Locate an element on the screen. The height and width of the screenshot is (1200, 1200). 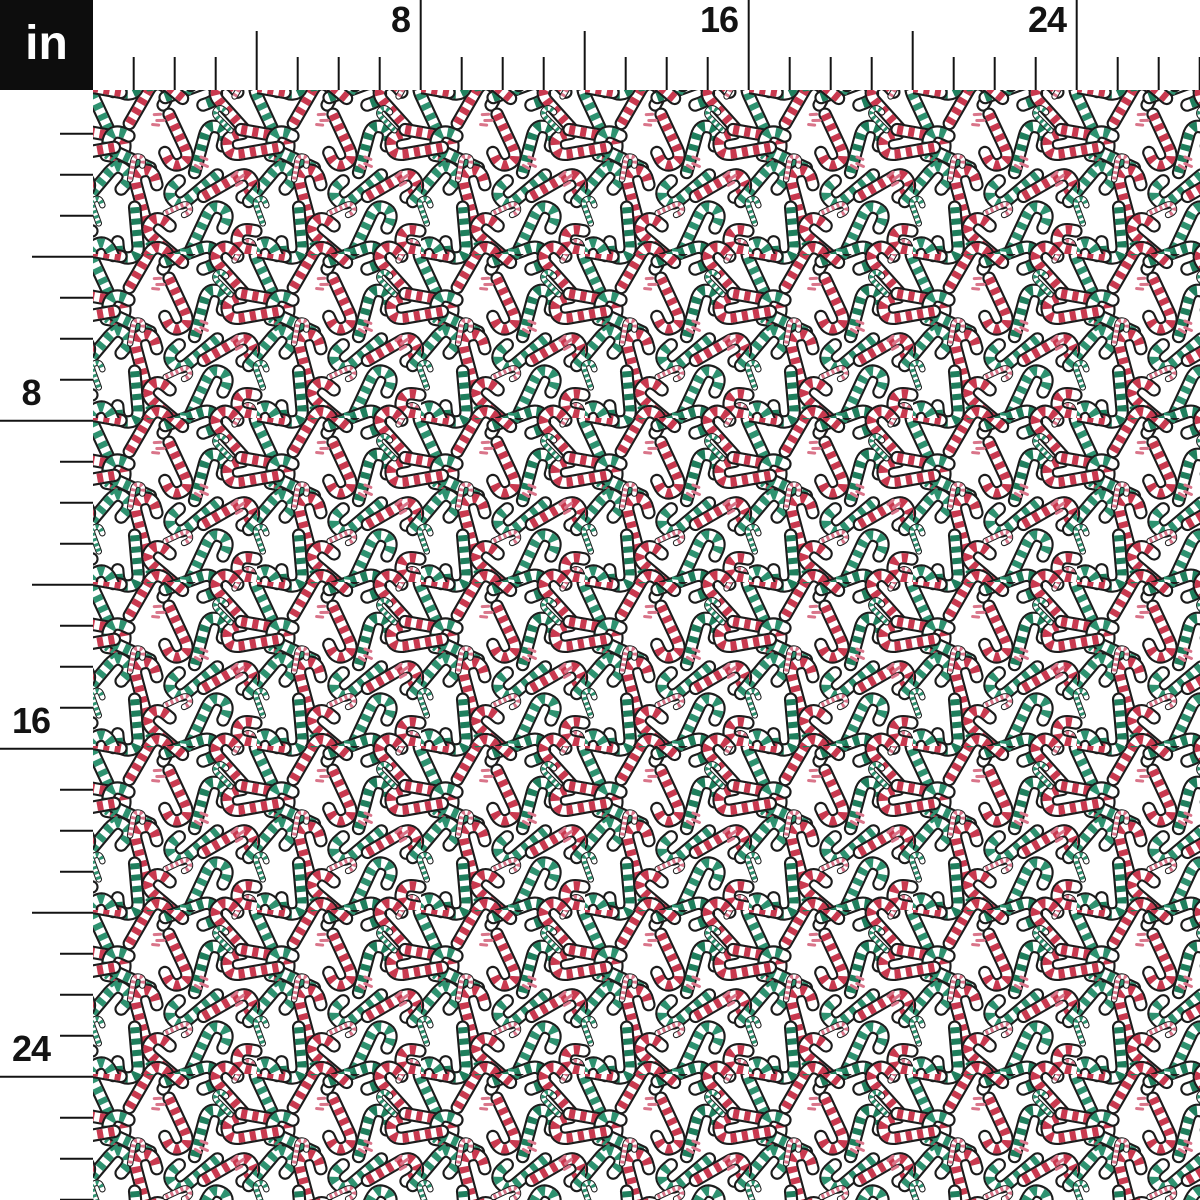
vertical-tick-marks is located at coordinates (46, 666).